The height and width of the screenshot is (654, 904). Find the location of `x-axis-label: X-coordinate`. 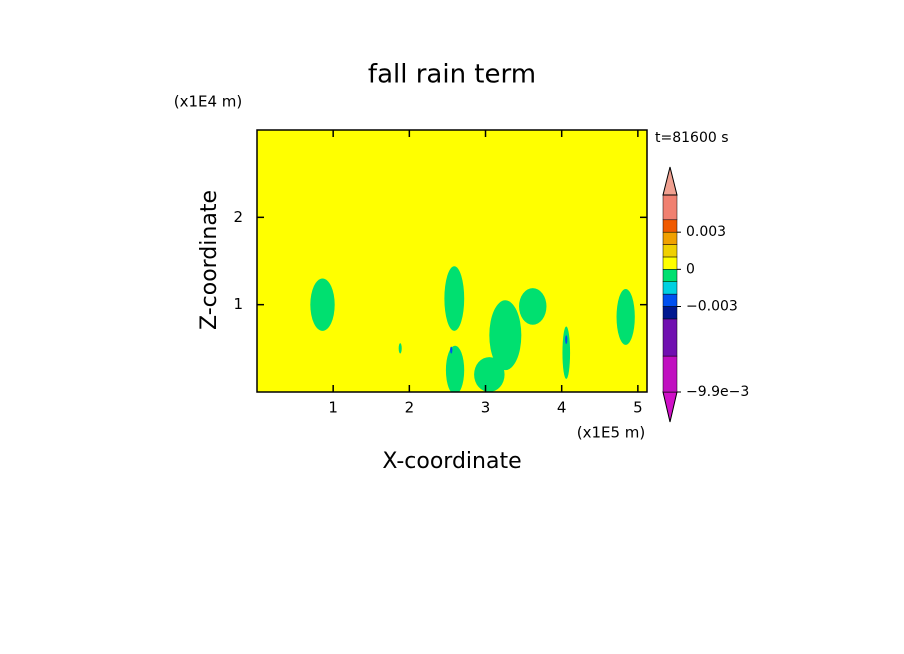

x-axis-label: X-coordinate is located at coordinates (451, 461).